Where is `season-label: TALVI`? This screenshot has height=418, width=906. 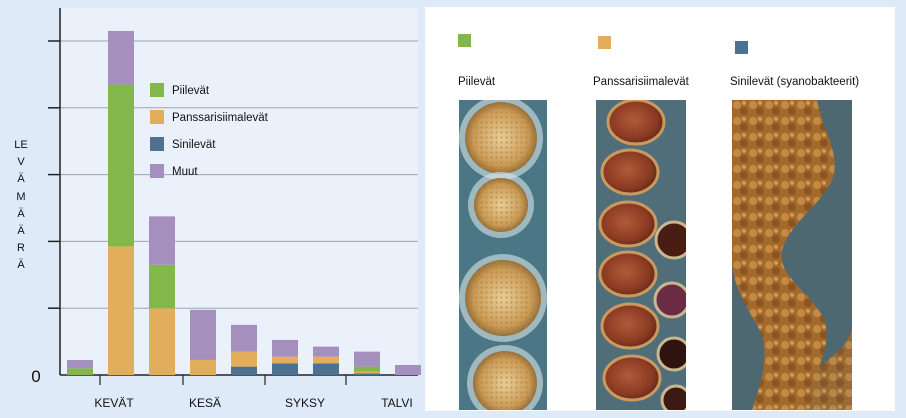
season-label: TALVI is located at coordinates (397, 403).